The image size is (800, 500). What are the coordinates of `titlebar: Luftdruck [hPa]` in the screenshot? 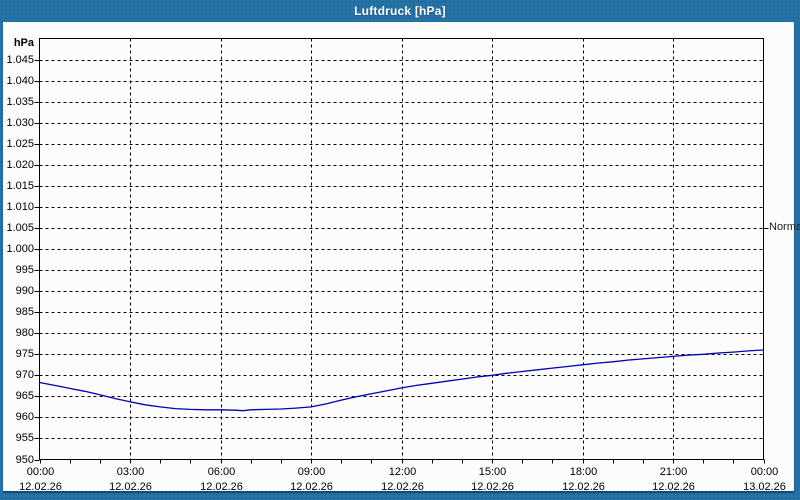 It's located at (400, 11).